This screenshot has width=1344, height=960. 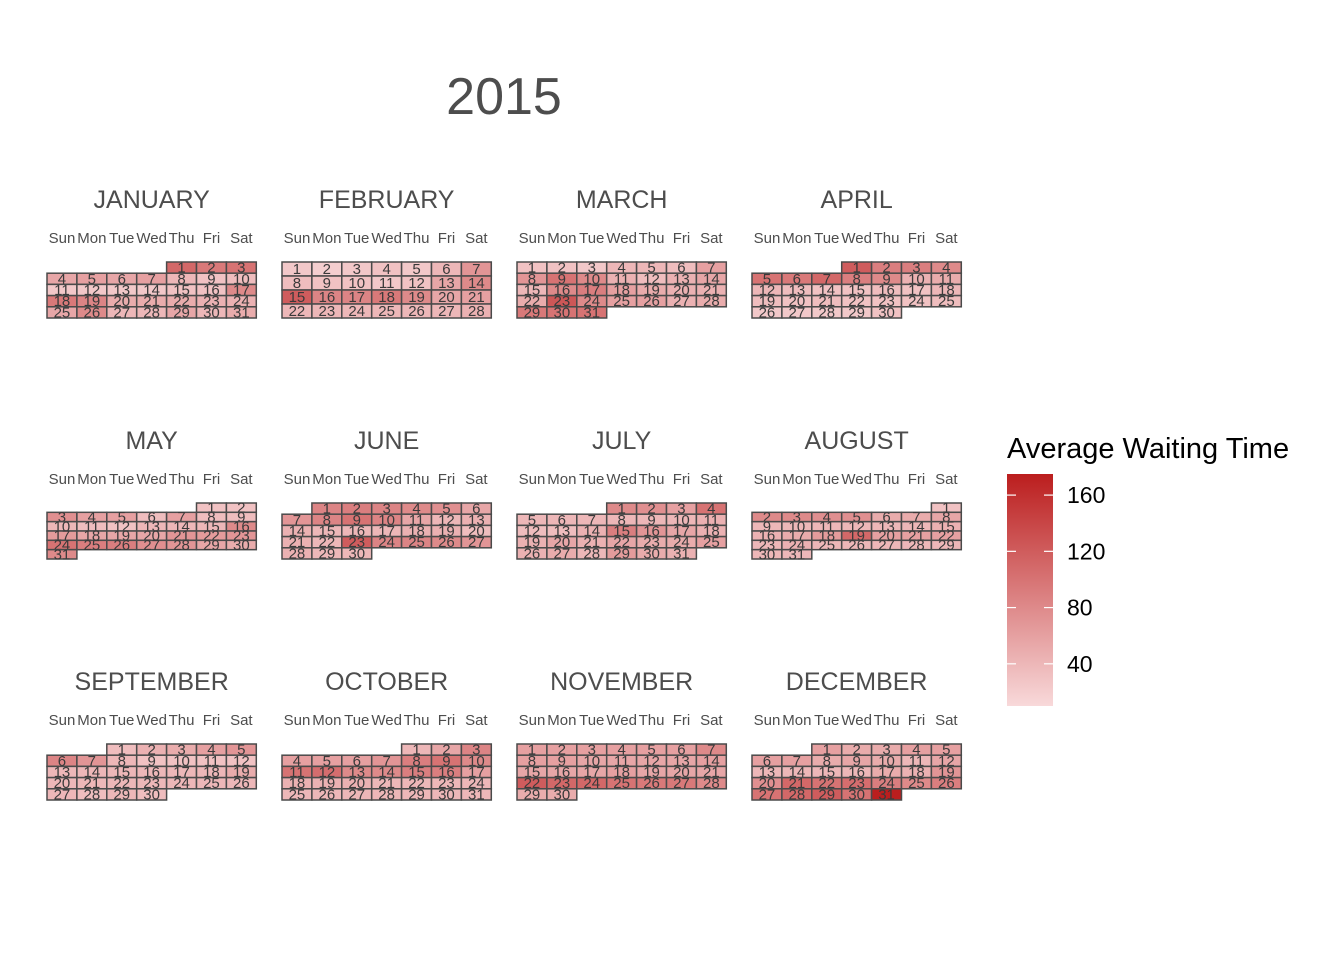 I want to click on day-number: 22, so click(x=121, y=783).